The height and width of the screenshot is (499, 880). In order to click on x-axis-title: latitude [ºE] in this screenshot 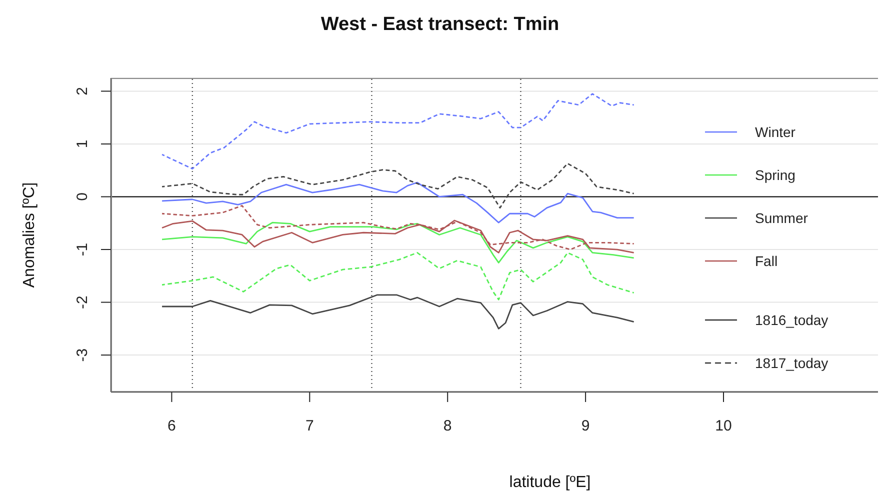, I will do `click(550, 483)`.